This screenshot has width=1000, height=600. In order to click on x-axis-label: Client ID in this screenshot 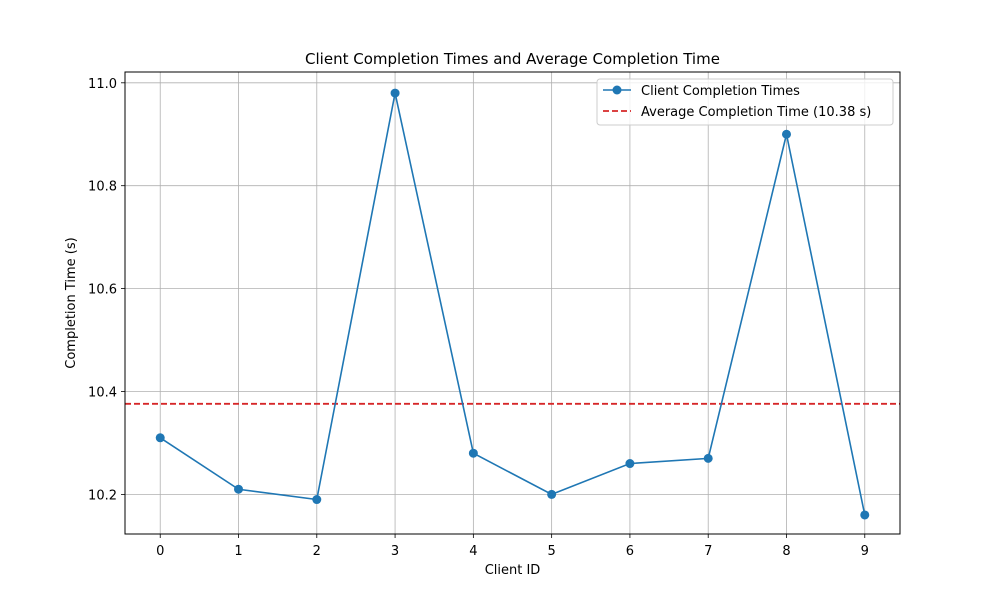, I will do `click(513, 570)`.